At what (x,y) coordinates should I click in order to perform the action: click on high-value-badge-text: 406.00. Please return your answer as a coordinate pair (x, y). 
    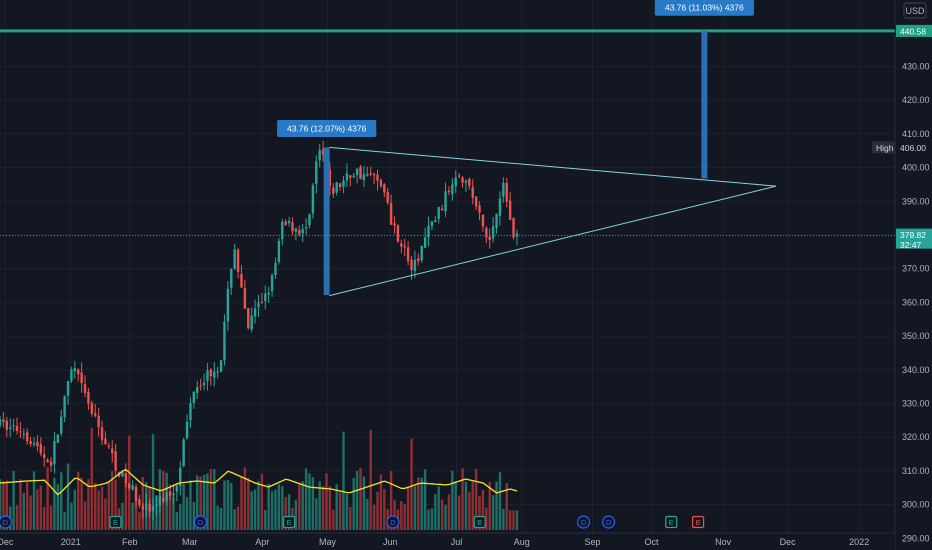
    Looking at the image, I should click on (913, 148).